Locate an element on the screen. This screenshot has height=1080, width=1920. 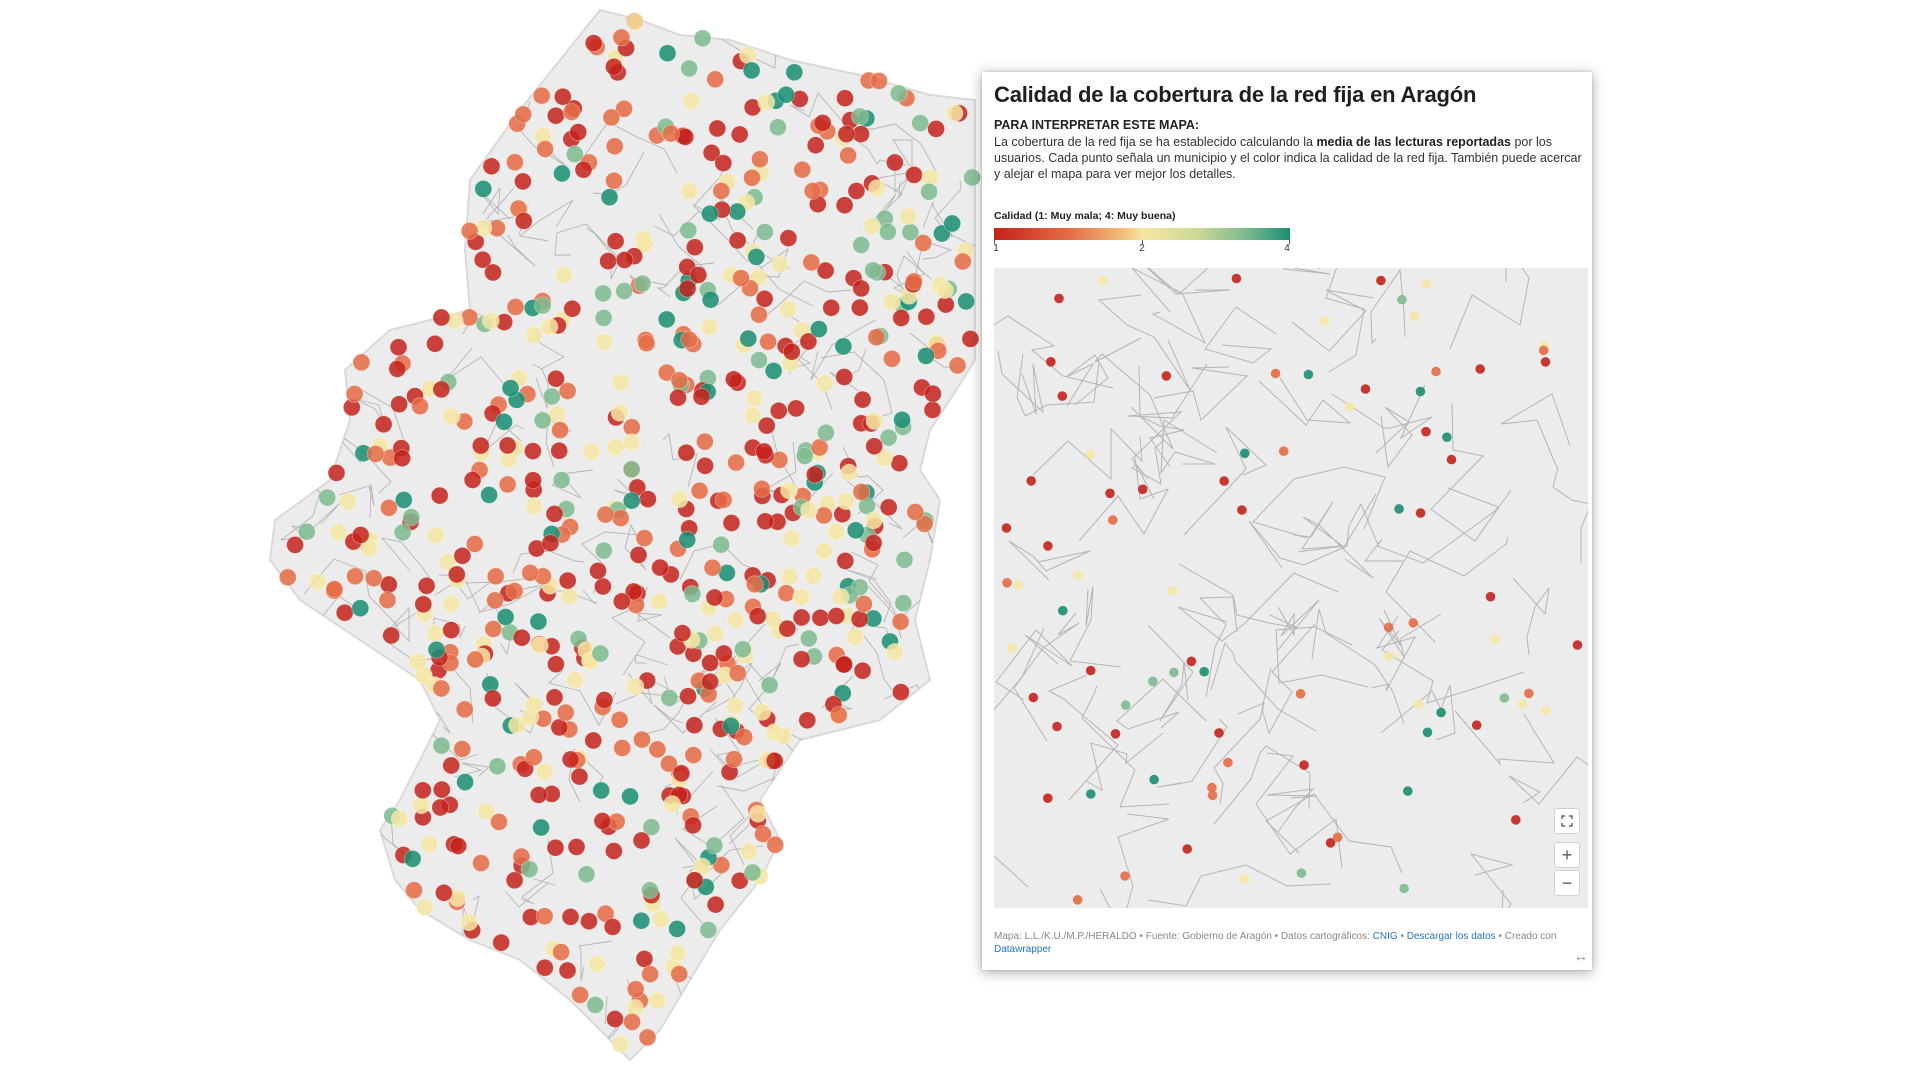
datawrapper-link: Datawrapper is located at coordinates (1023, 949).